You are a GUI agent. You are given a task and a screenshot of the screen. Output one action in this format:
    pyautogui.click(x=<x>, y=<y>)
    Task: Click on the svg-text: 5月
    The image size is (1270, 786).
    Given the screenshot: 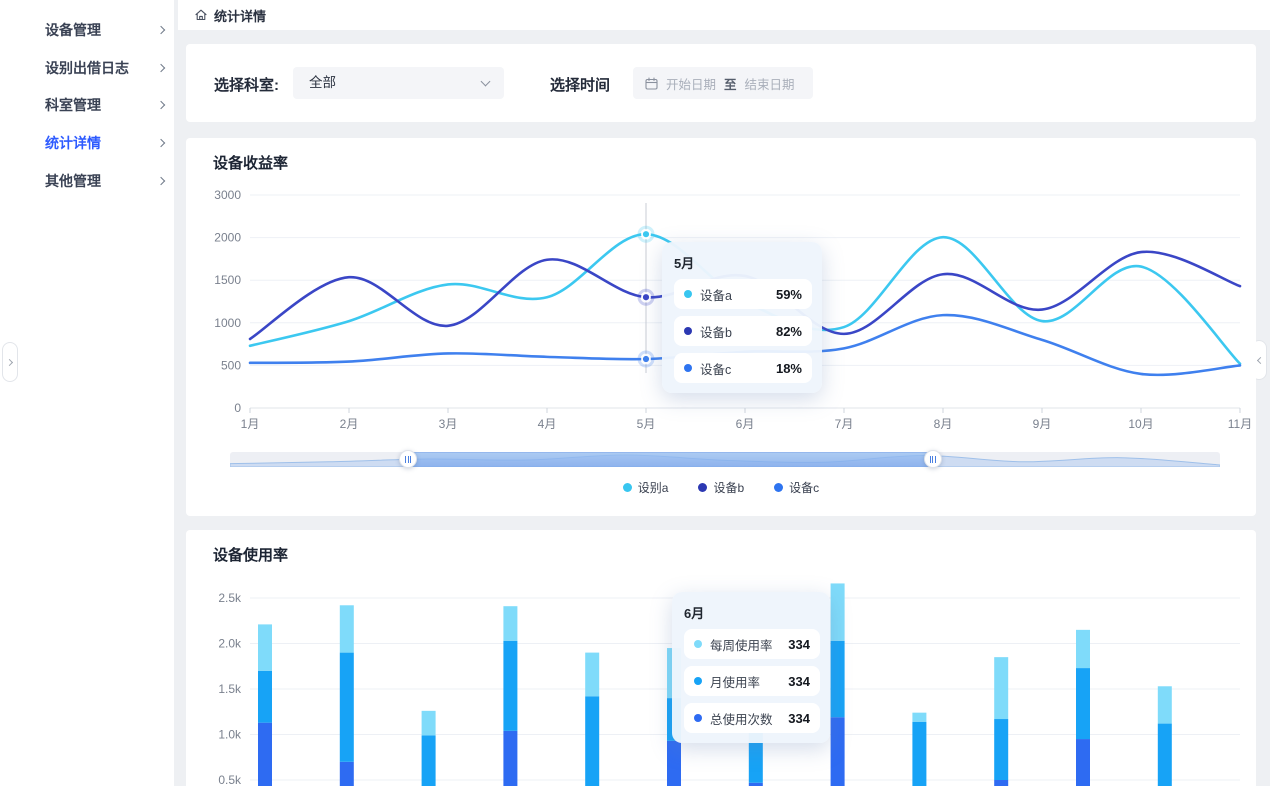 What is the action you would take?
    pyautogui.click(x=646, y=424)
    